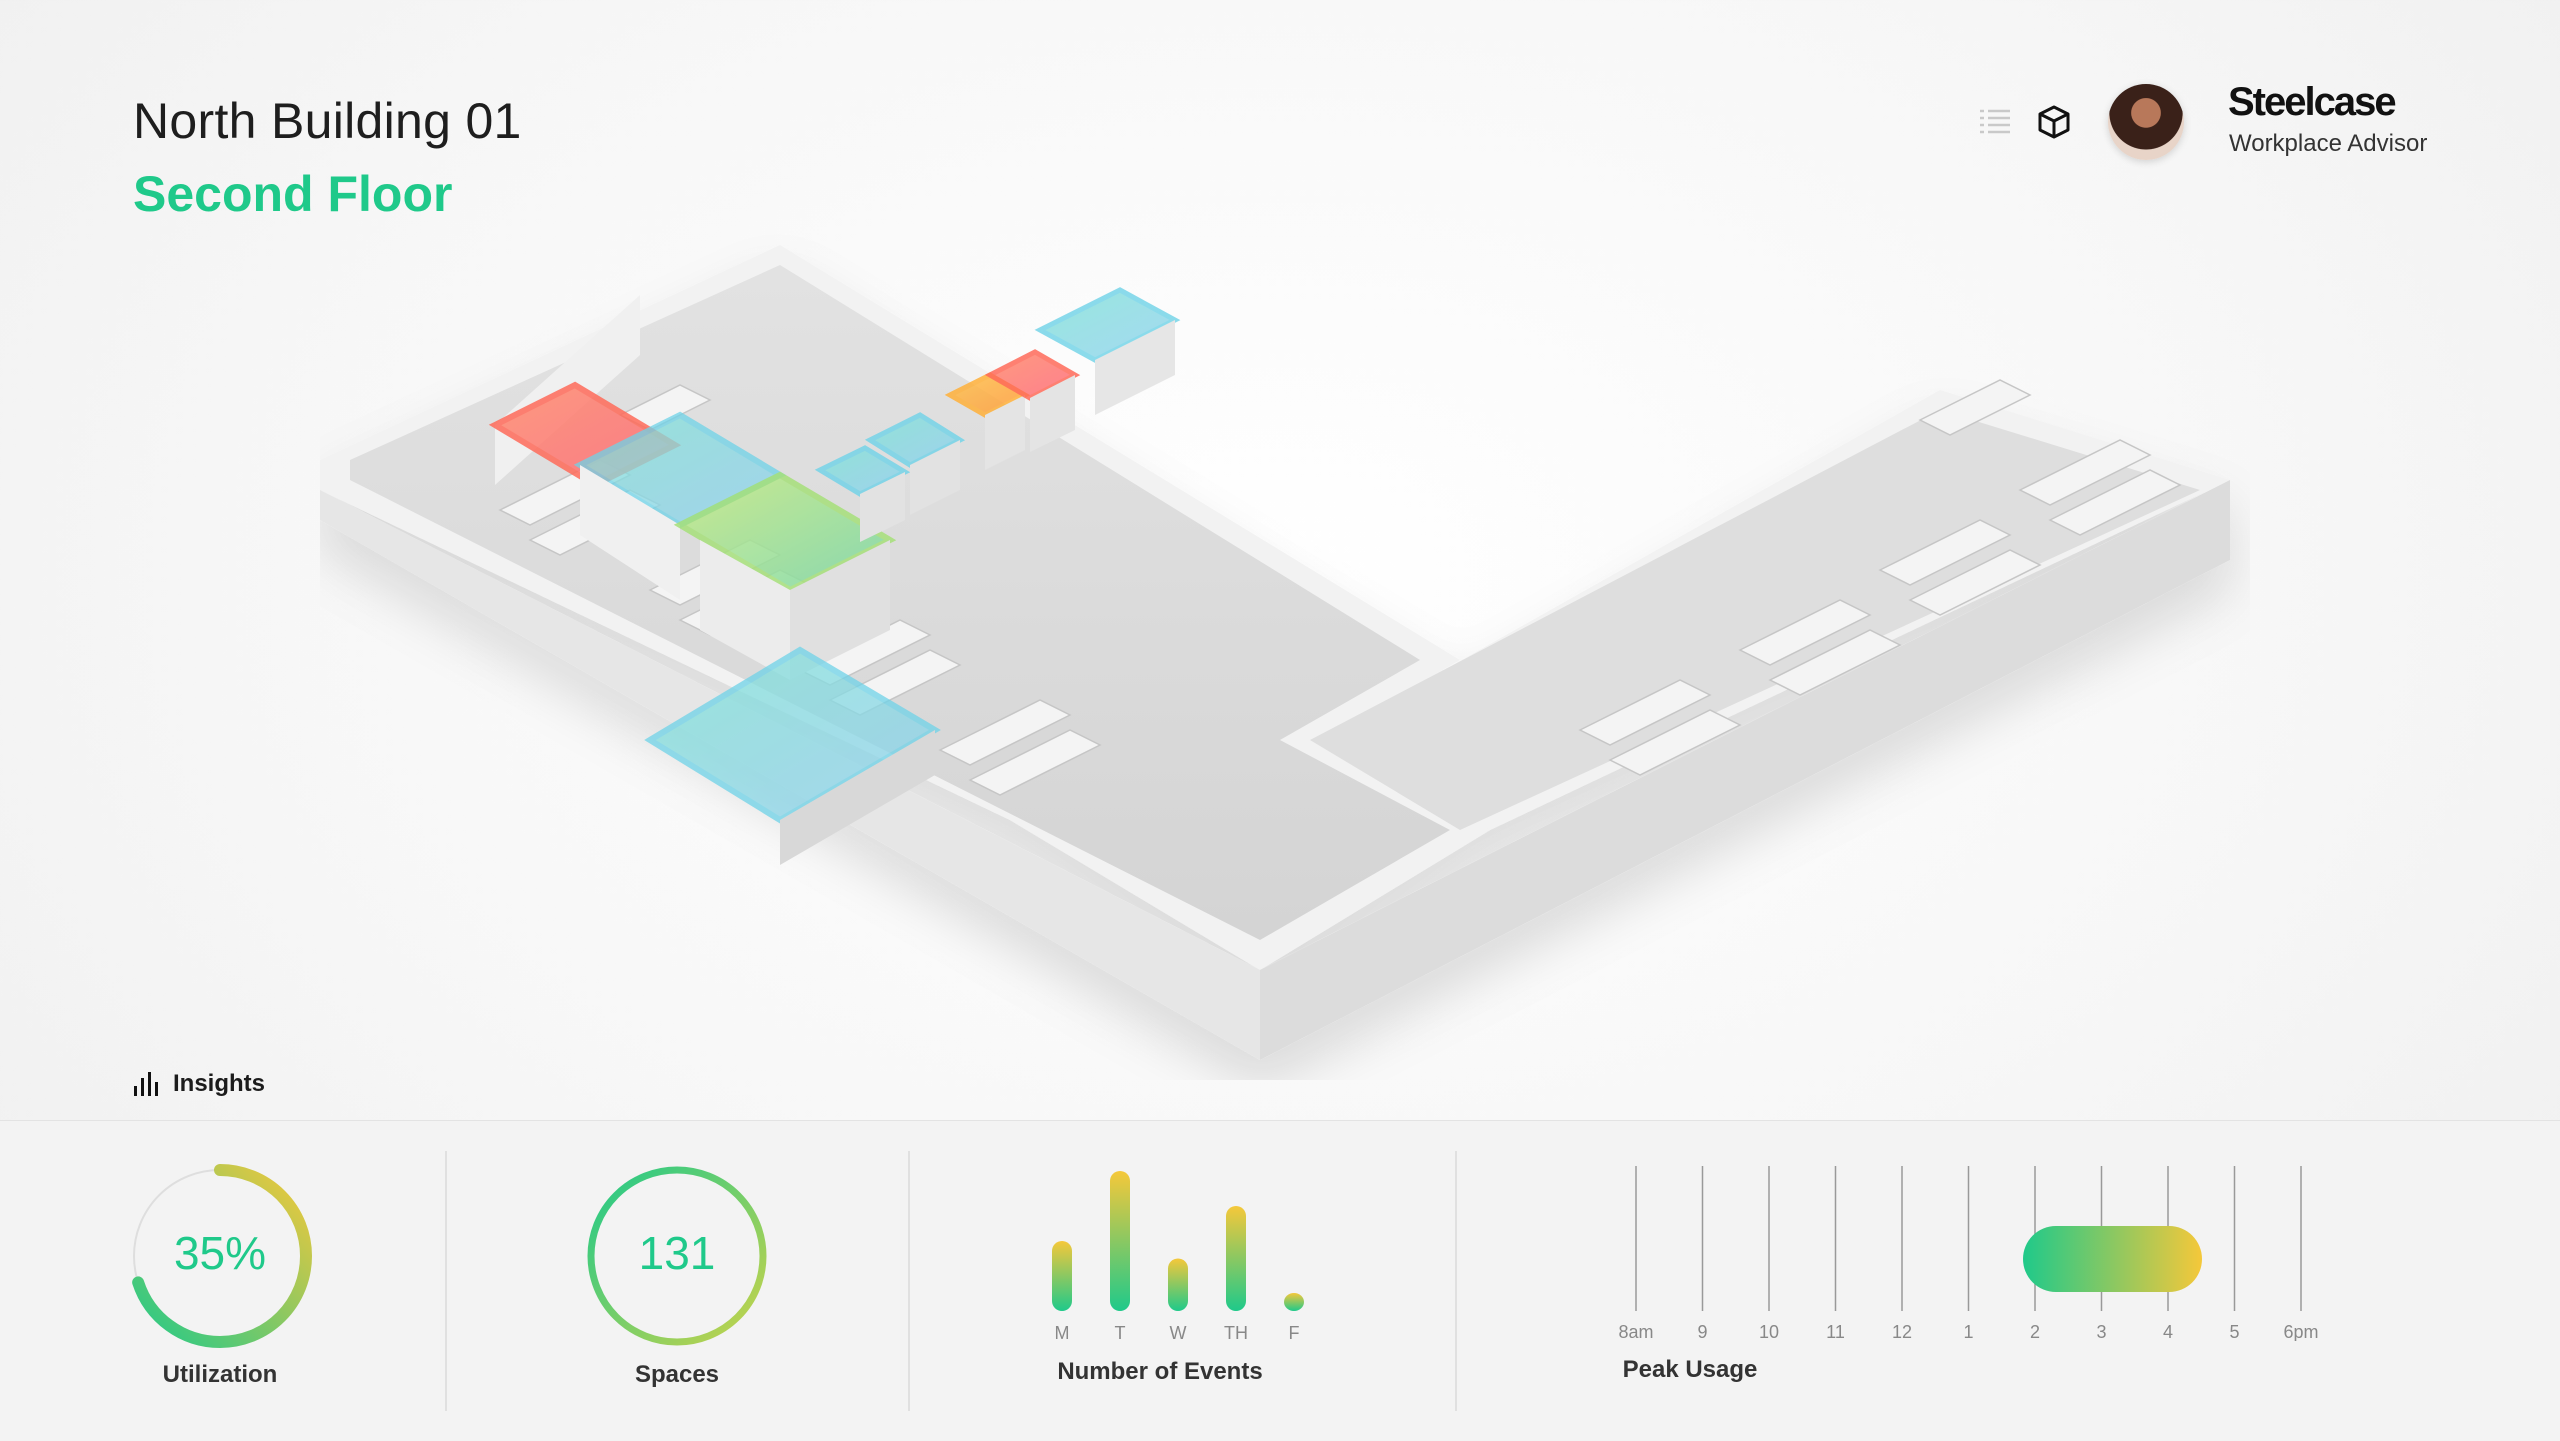  What do you see at coordinates (2101, 1331) in the screenshot?
I see `hour-label: 3` at bounding box center [2101, 1331].